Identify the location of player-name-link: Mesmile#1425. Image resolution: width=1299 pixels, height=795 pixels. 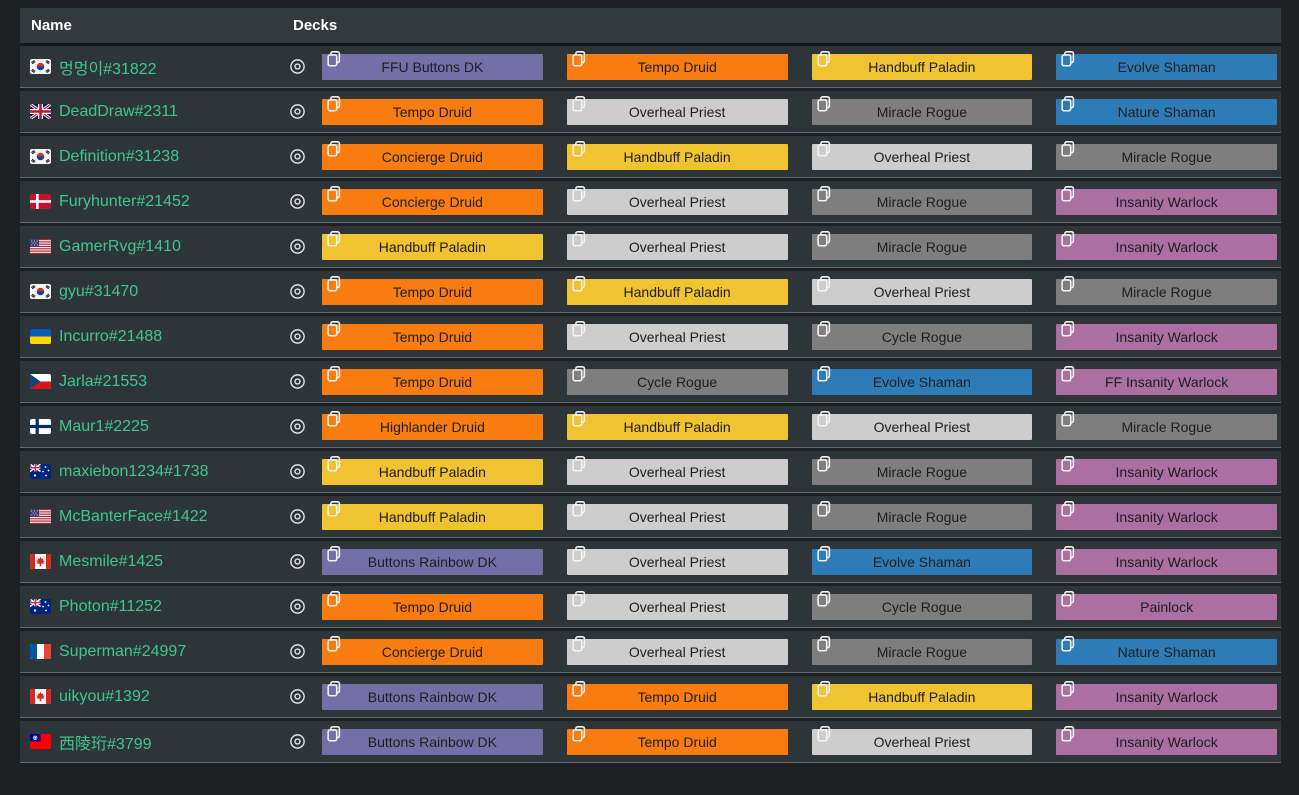
(111, 561).